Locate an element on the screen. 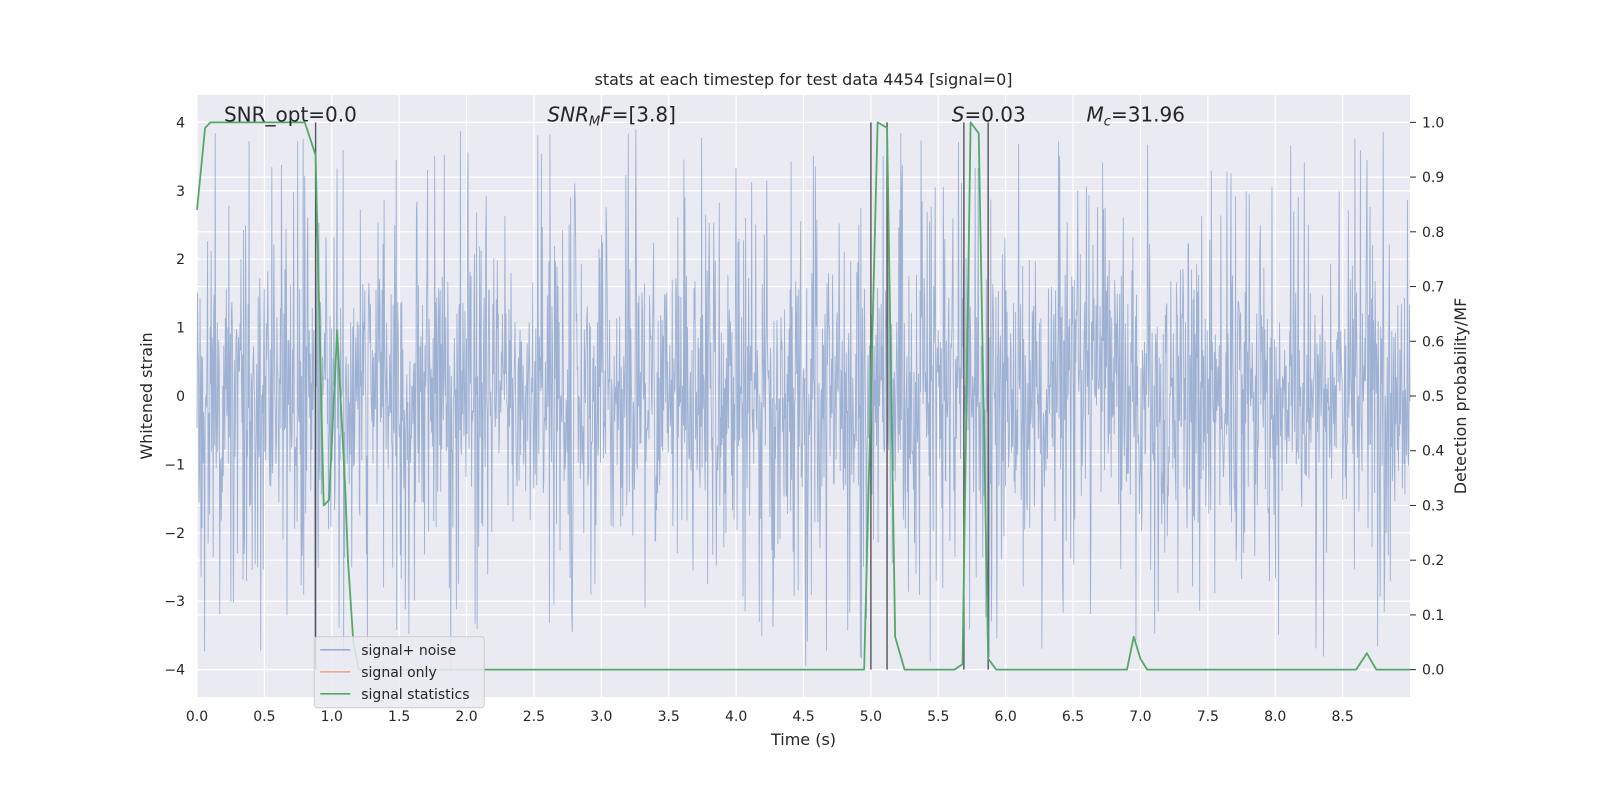  x-tick-label: 6.0 is located at coordinates (1006, 717).